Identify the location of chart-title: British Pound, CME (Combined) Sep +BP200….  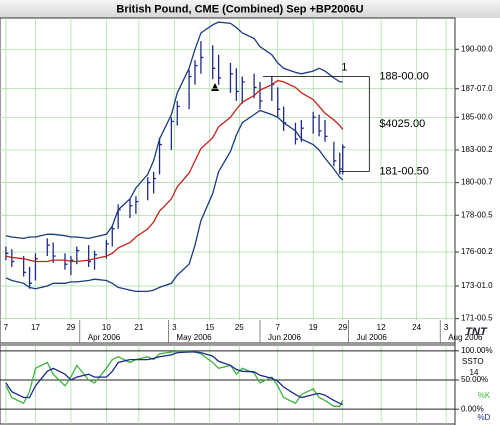
(239, 9).